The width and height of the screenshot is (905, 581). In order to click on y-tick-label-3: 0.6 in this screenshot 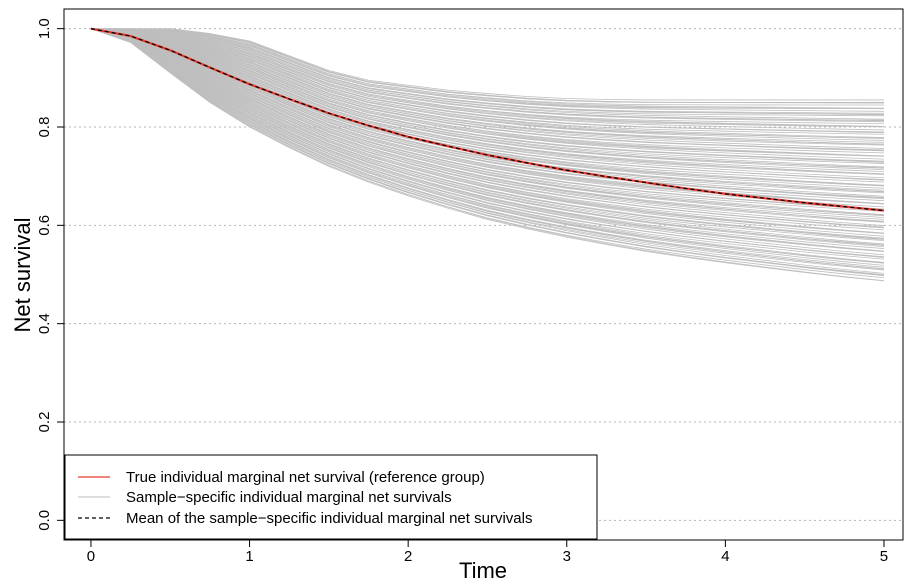, I will do `click(44, 225)`.